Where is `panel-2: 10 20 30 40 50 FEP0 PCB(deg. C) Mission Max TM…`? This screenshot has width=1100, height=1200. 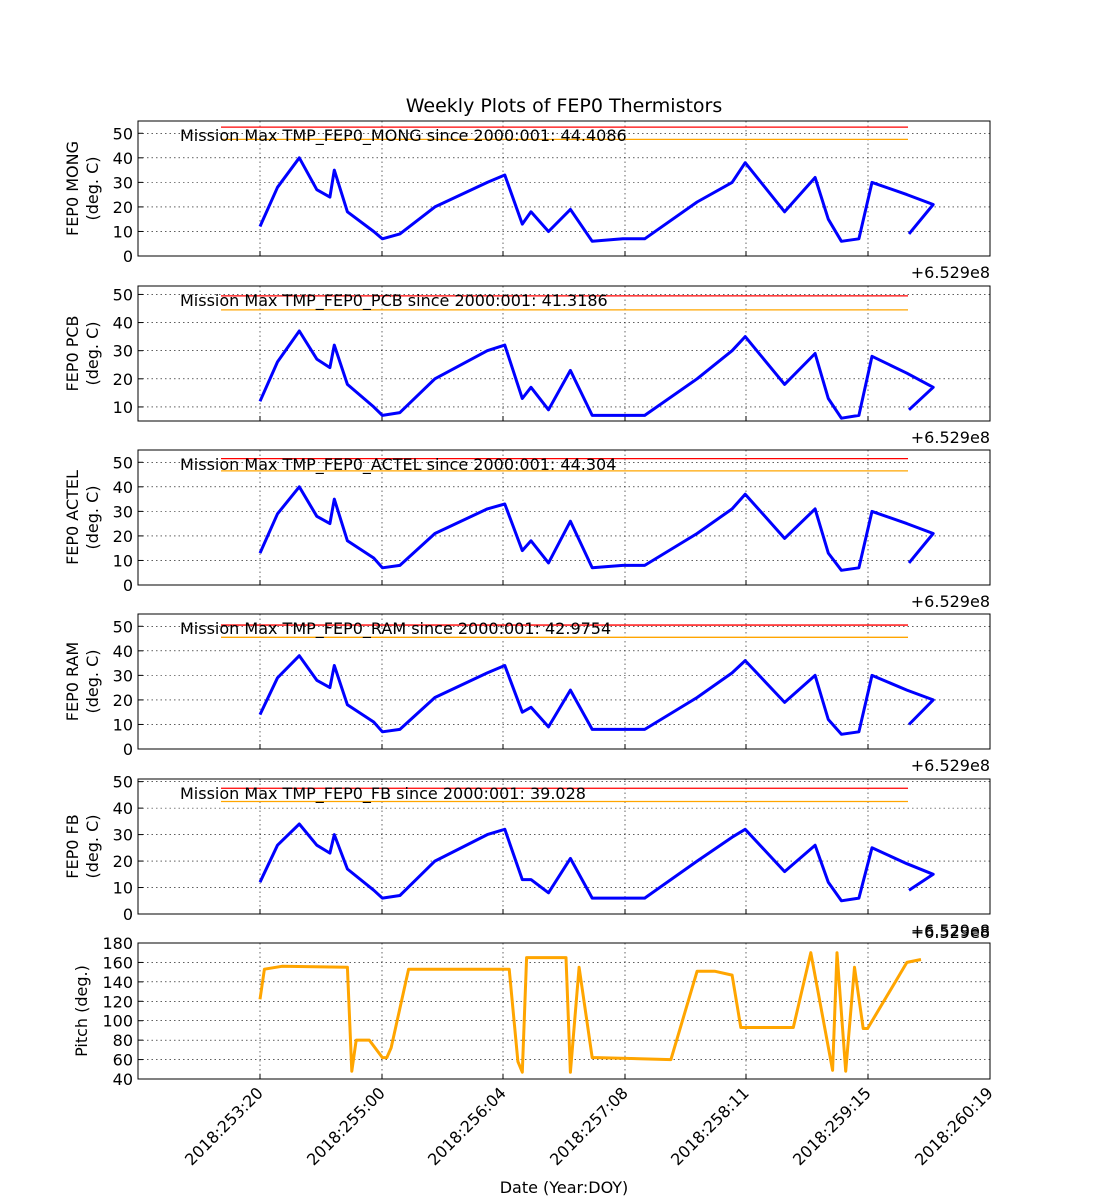
panel-2: 10 20 30 40 50 FEP0 PCB(deg. C) Mission Max TM… is located at coordinates (527, 366).